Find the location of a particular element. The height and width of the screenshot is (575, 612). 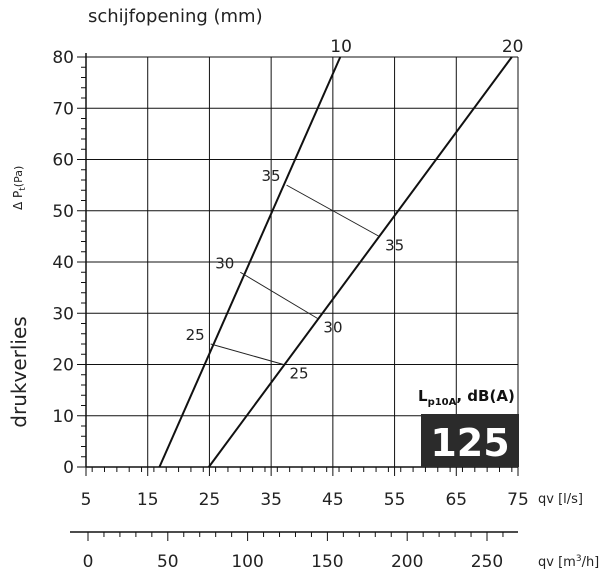

x-tick-label-m3h: 50 is located at coordinates (168, 562).